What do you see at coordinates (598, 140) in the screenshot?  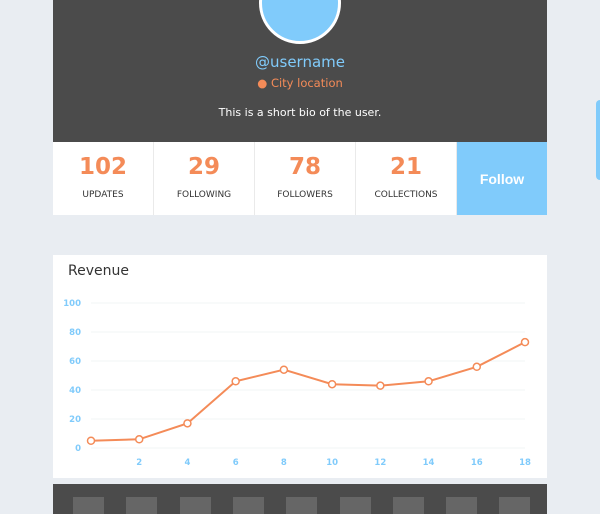 I see `side-circle` at bounding box center [598, 140].